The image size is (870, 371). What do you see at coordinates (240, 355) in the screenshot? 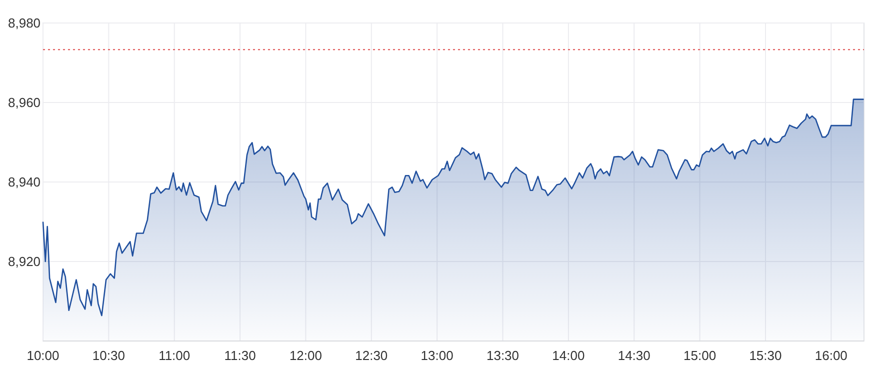
I see `x-tick-label: 11:30` at bounding box center [240, 355].